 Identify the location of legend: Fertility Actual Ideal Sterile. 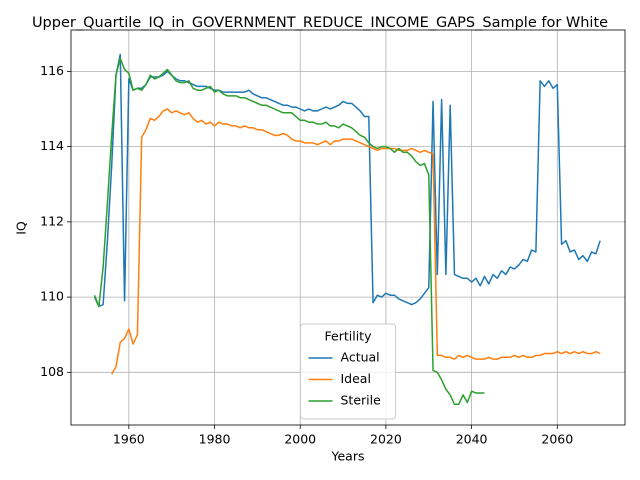
(348, 371).